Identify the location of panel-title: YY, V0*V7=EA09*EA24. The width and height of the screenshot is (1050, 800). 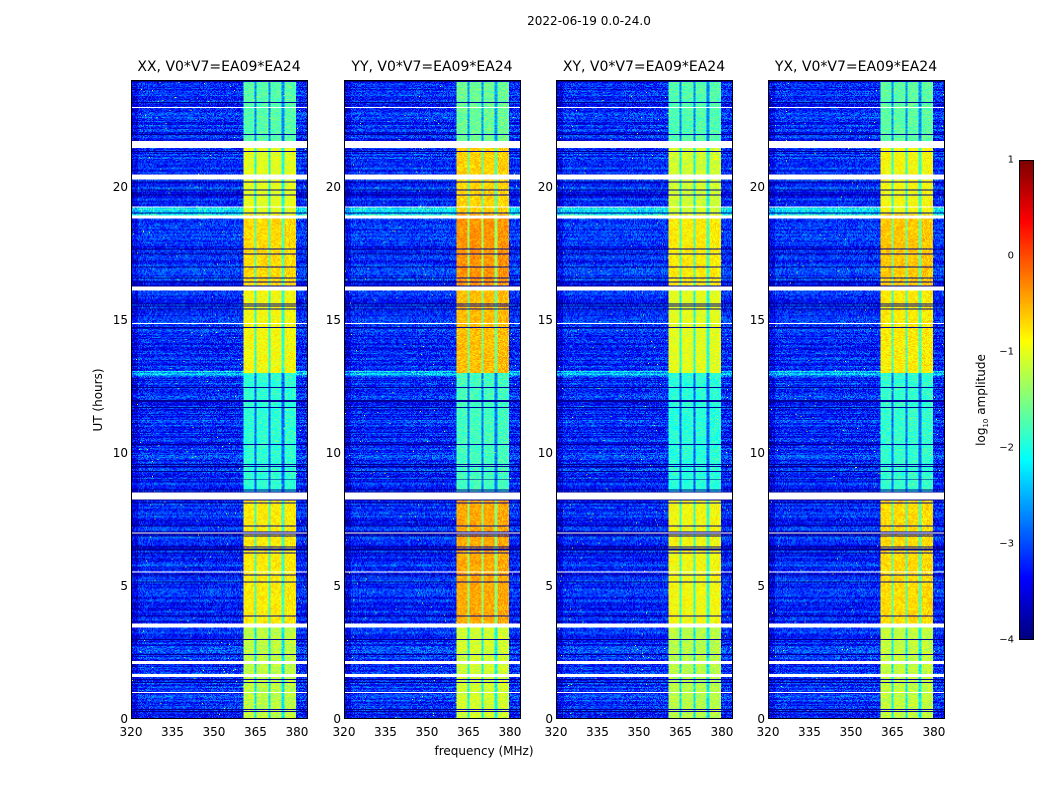
(432, 67).